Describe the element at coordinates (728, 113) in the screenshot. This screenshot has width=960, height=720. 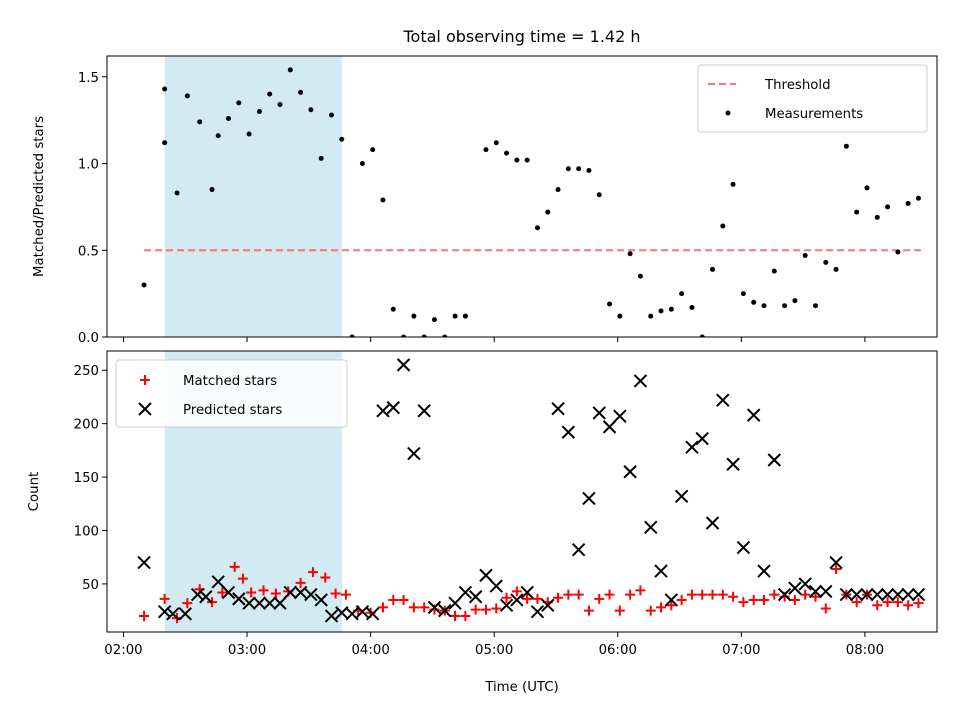
I see `legend-measurement-swatch` at that location.